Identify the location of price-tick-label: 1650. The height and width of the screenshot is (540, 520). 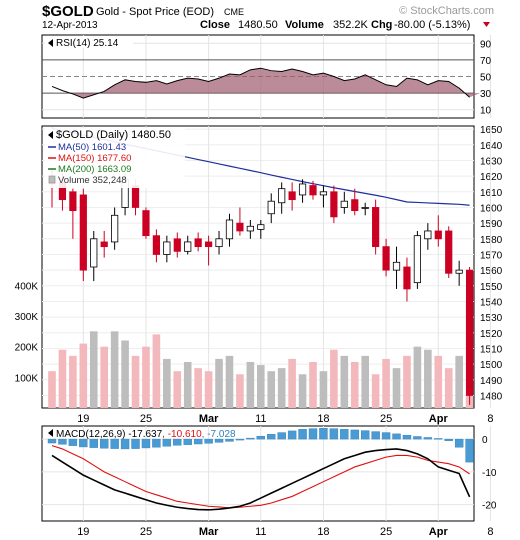
(491, 130).